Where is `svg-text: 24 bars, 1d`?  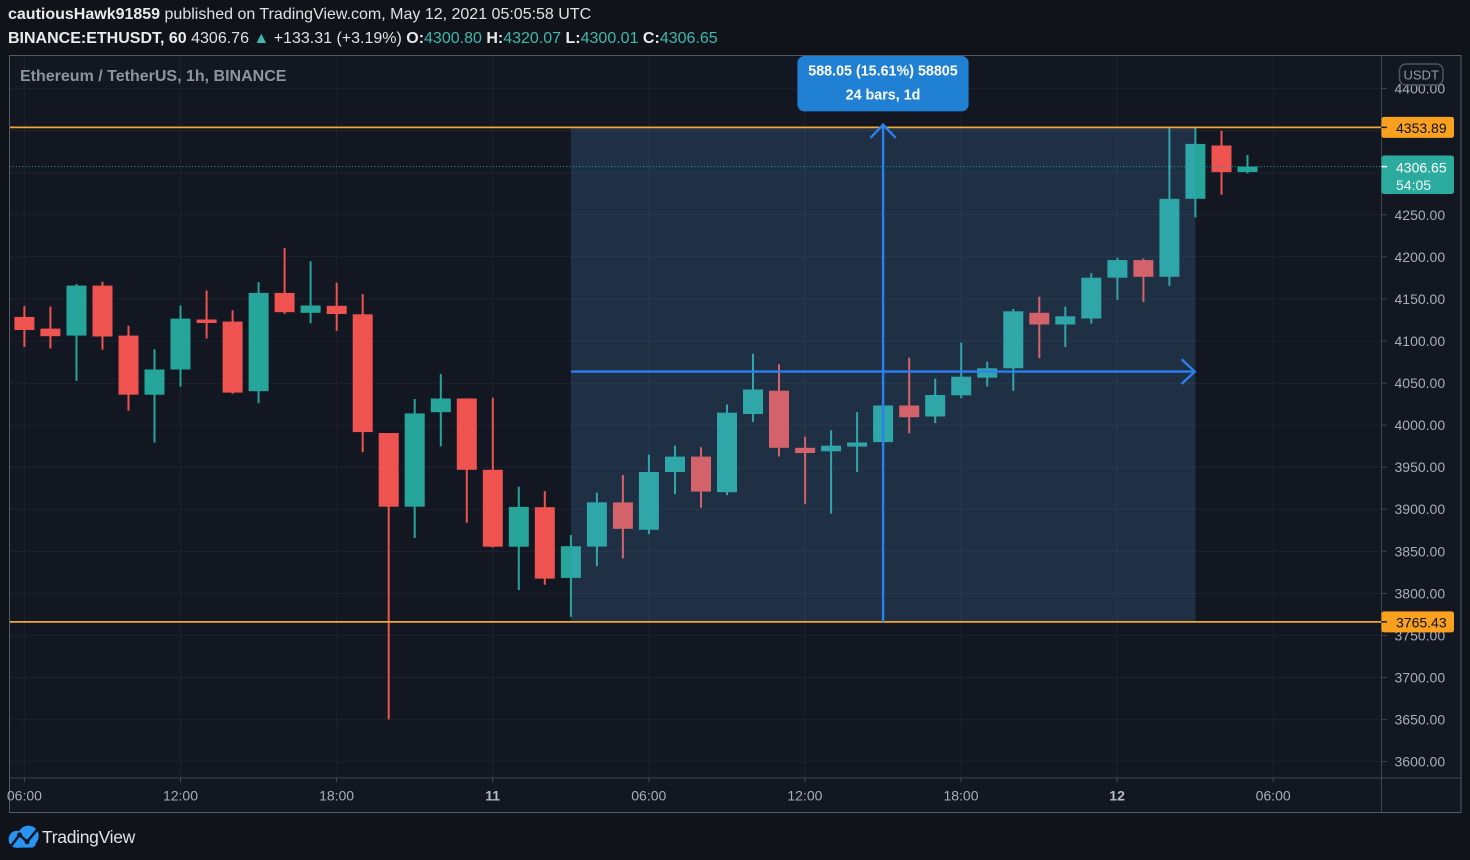 svg-text: 24 bars, 1d is located at coordinates (883, 96).